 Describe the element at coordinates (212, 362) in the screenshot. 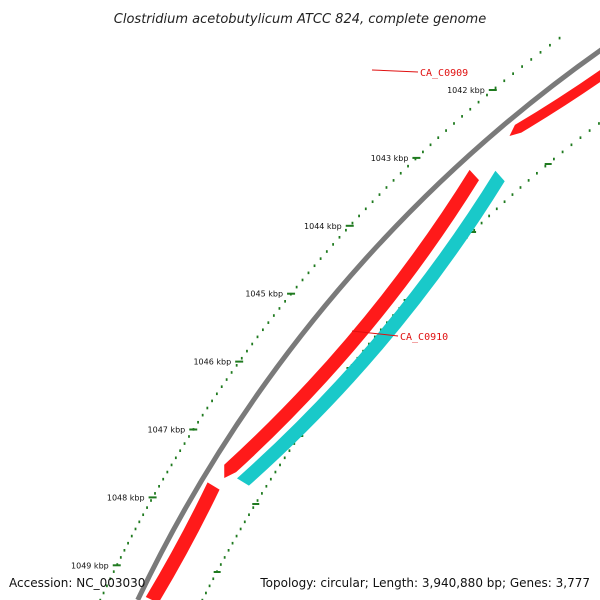

I see `kbp-tick-label: 1046 kbp` at that location.